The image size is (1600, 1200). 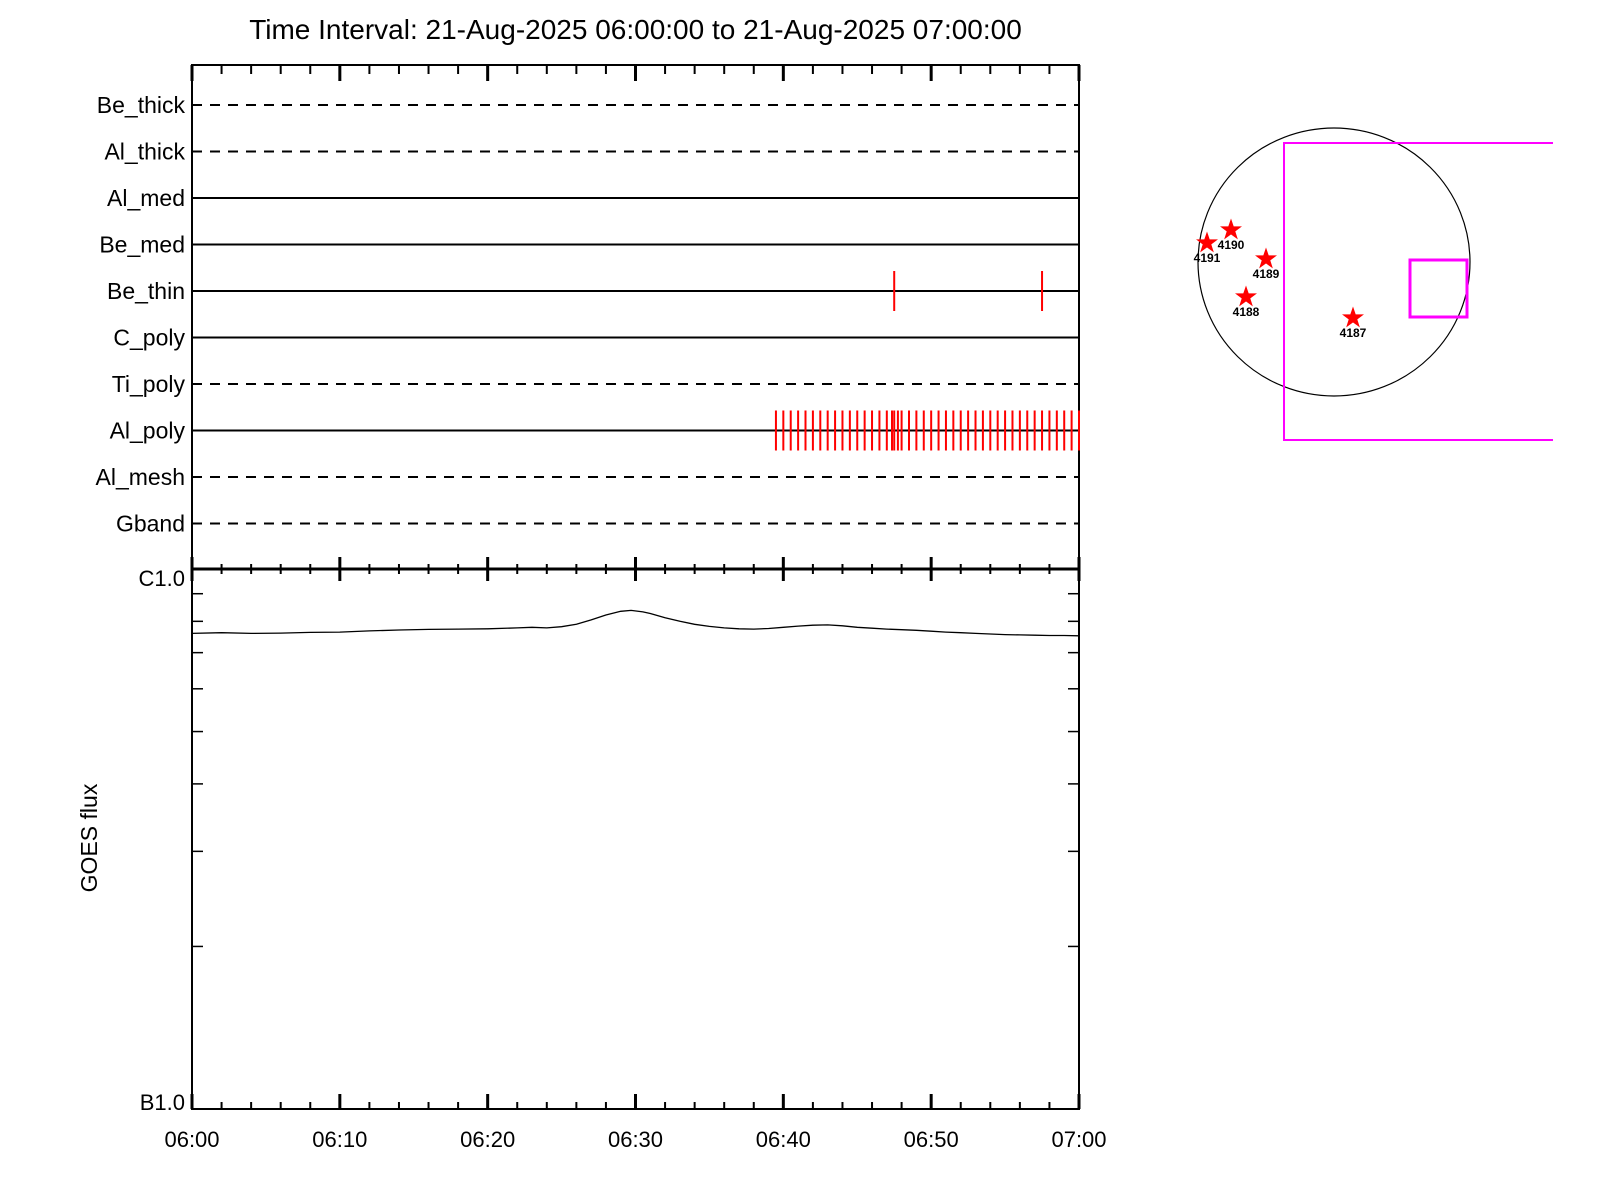 I want to click on x-axis-label-0700: 07:00, so click(x=1078, y=1139).